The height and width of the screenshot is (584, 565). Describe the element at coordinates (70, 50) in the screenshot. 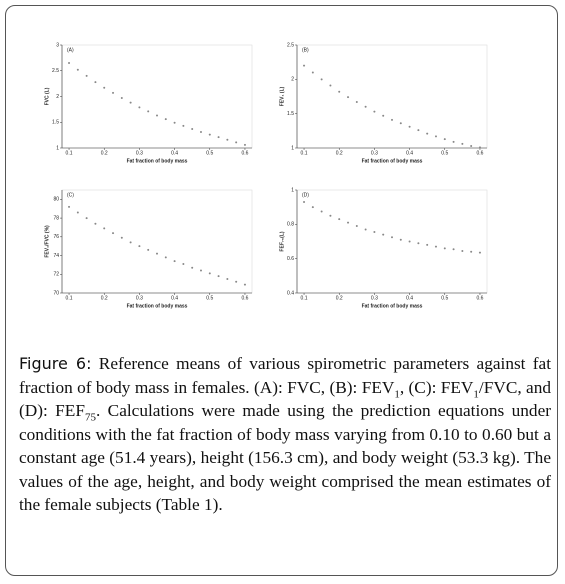

I see `panel-label: (A)` at that location.